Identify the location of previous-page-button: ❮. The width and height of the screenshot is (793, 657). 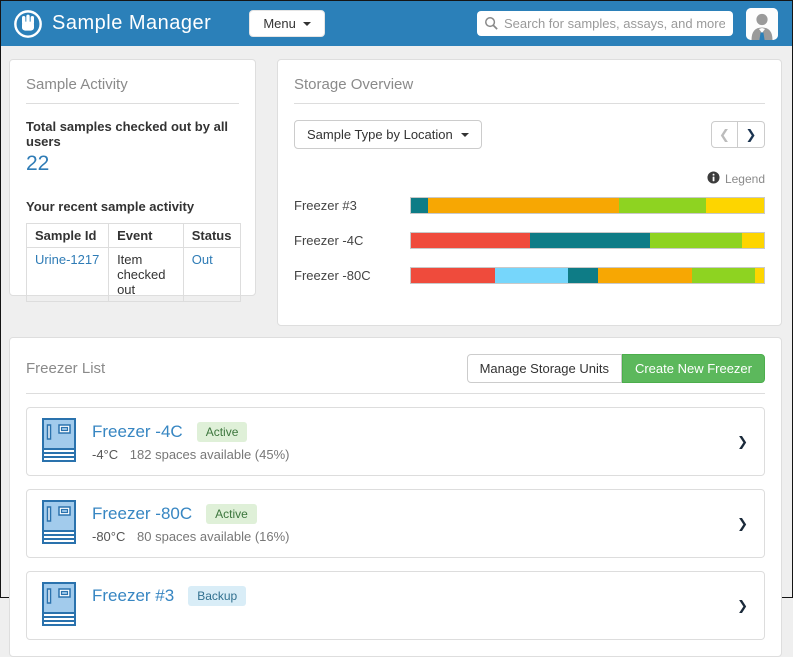
(724, 134).